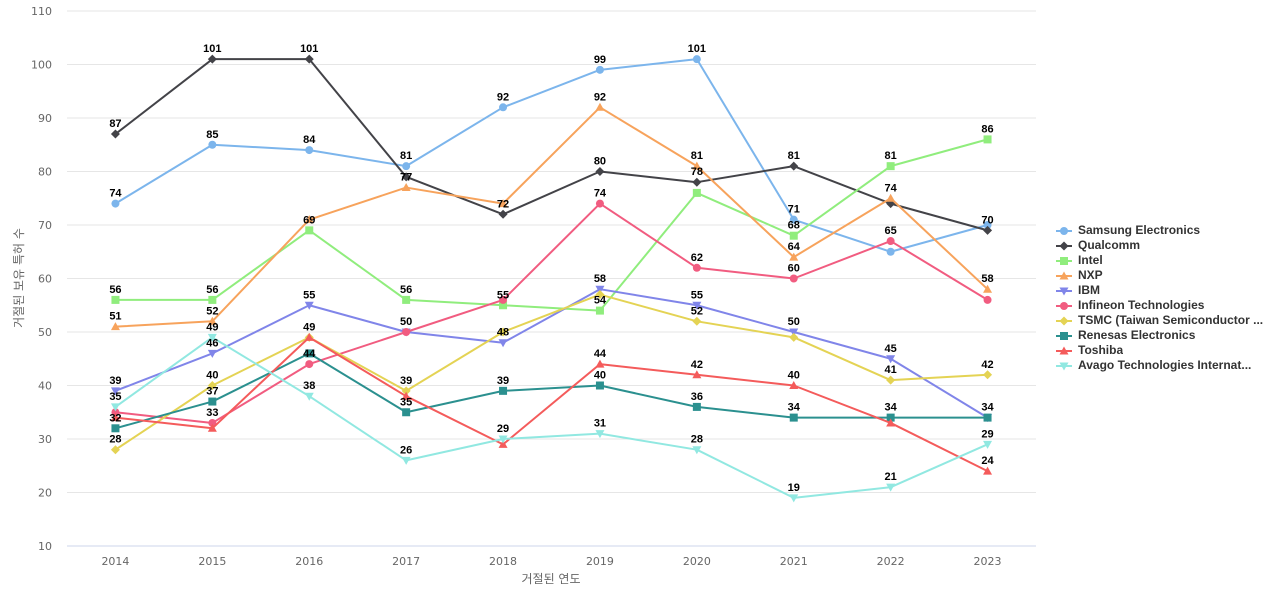  What do you see at coordinates (987, 129) in the screenshot?
I see `data-label: 86` at bounding box center [987, 129].